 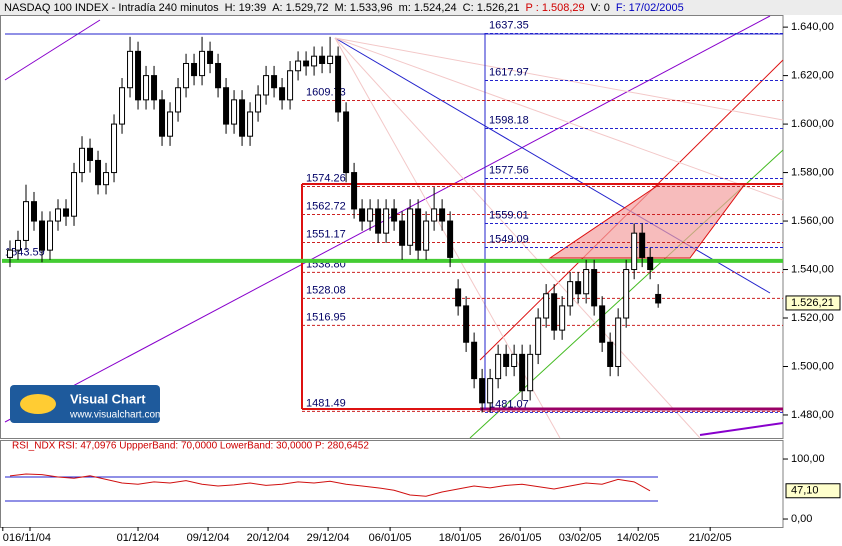 I want to click on x-tick-label: 0, so click(x=6, y=538).